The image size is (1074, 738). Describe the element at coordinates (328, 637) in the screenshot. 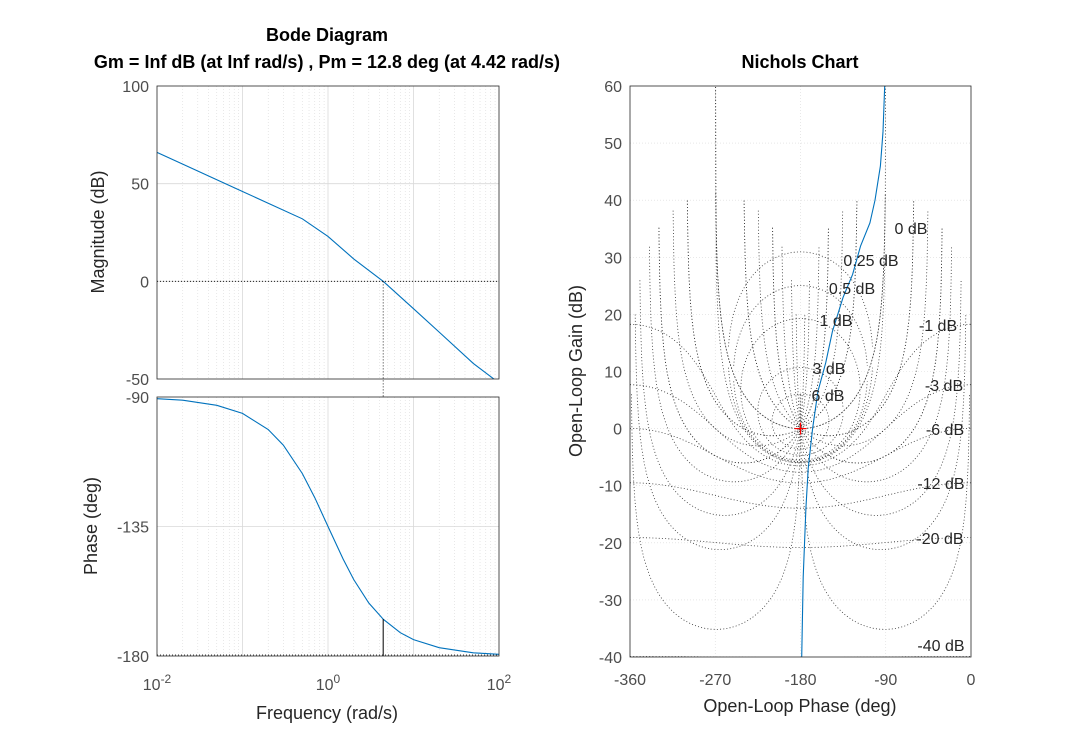

I see `phase-margin-markers` at that location.